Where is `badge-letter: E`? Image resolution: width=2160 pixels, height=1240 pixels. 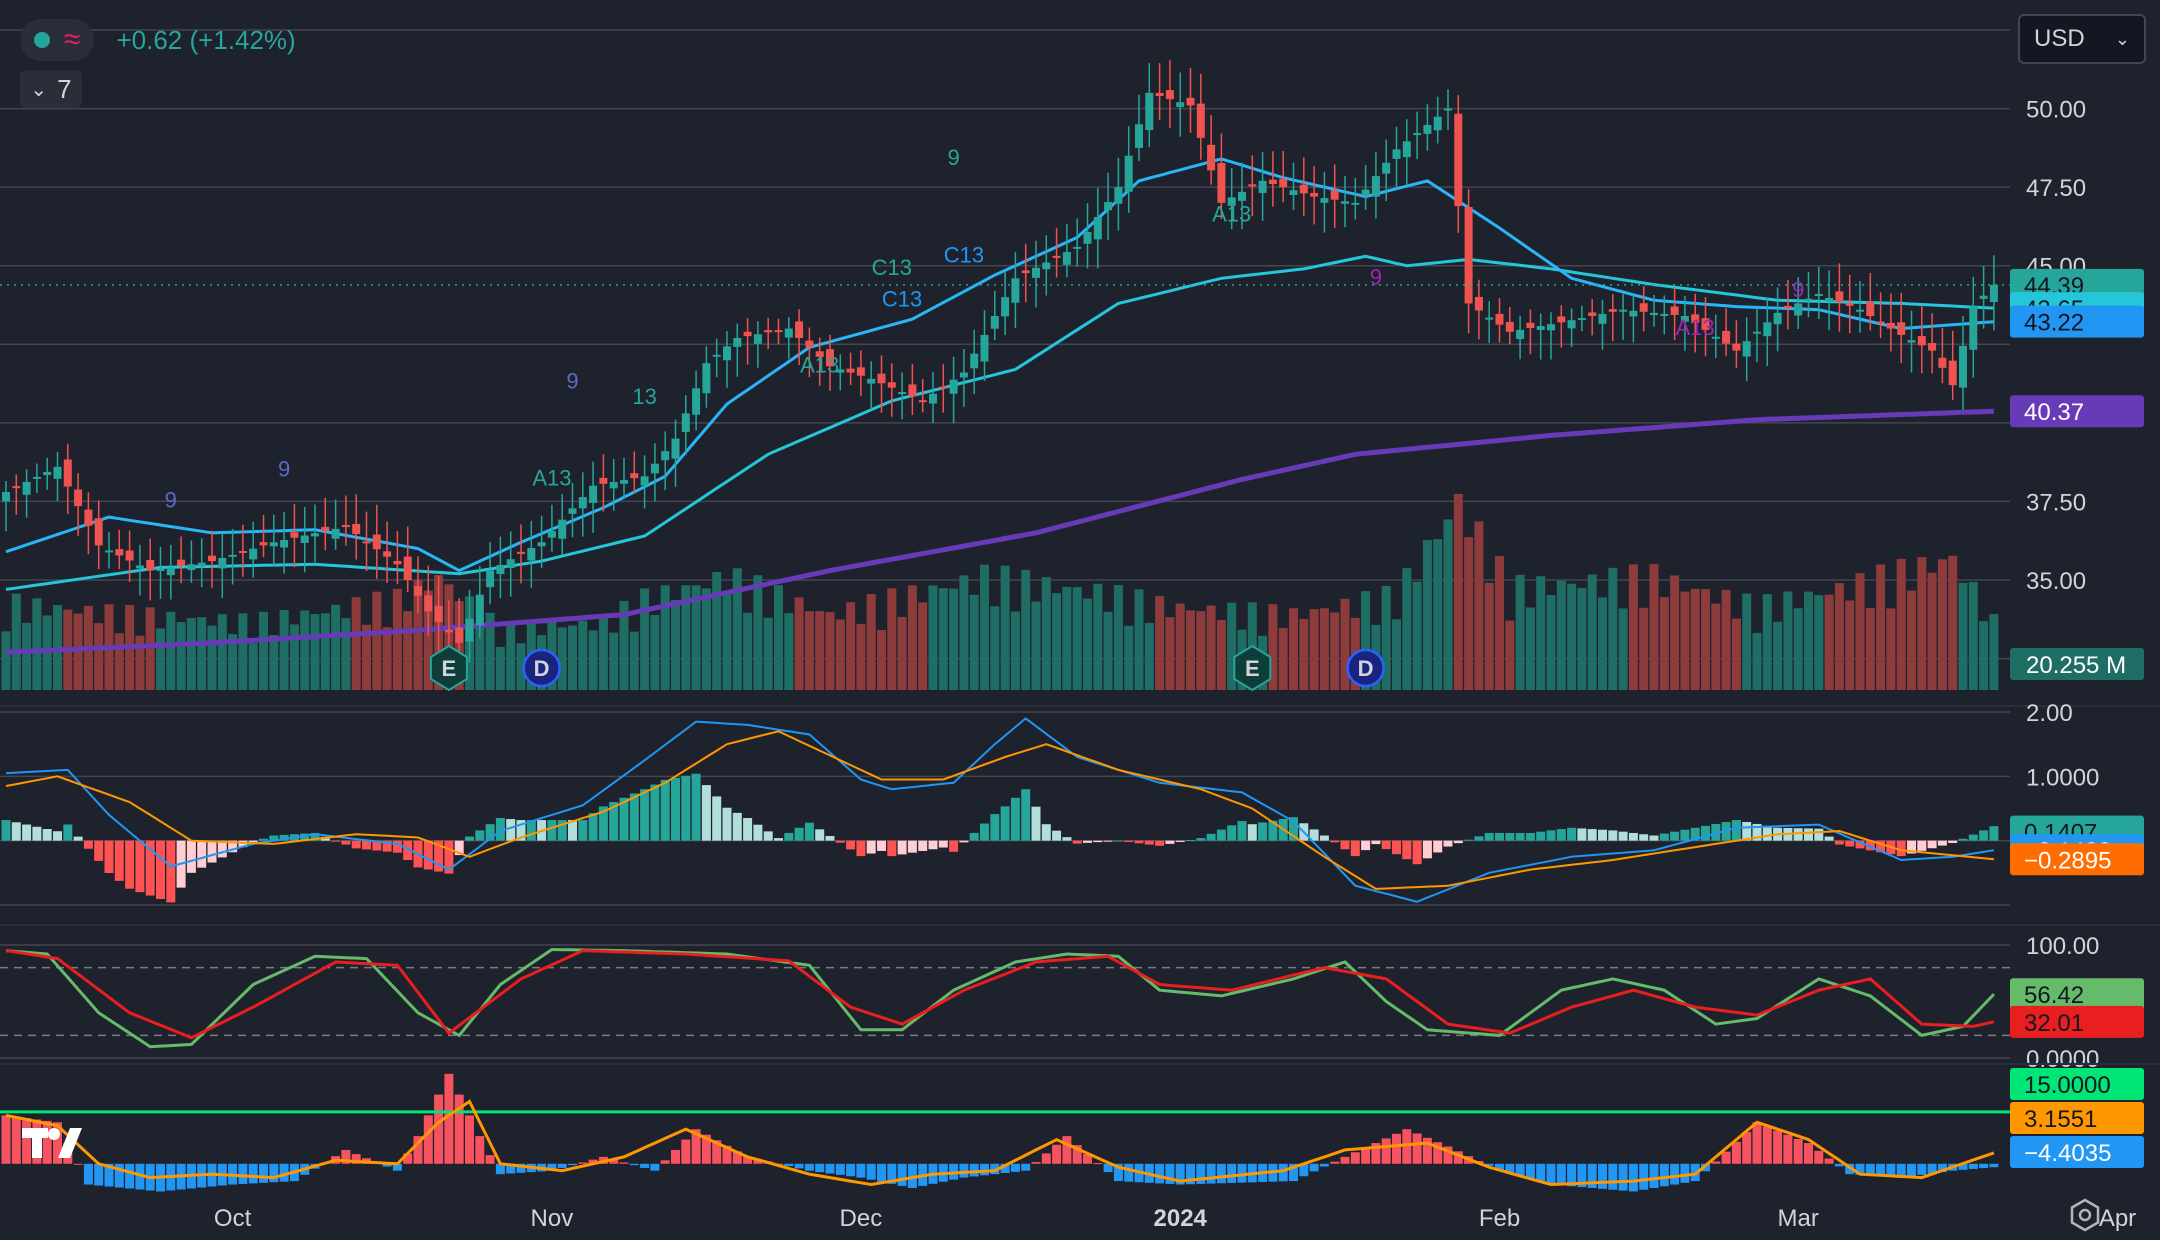 badge-letter: E is located at coordinates (449, 668).